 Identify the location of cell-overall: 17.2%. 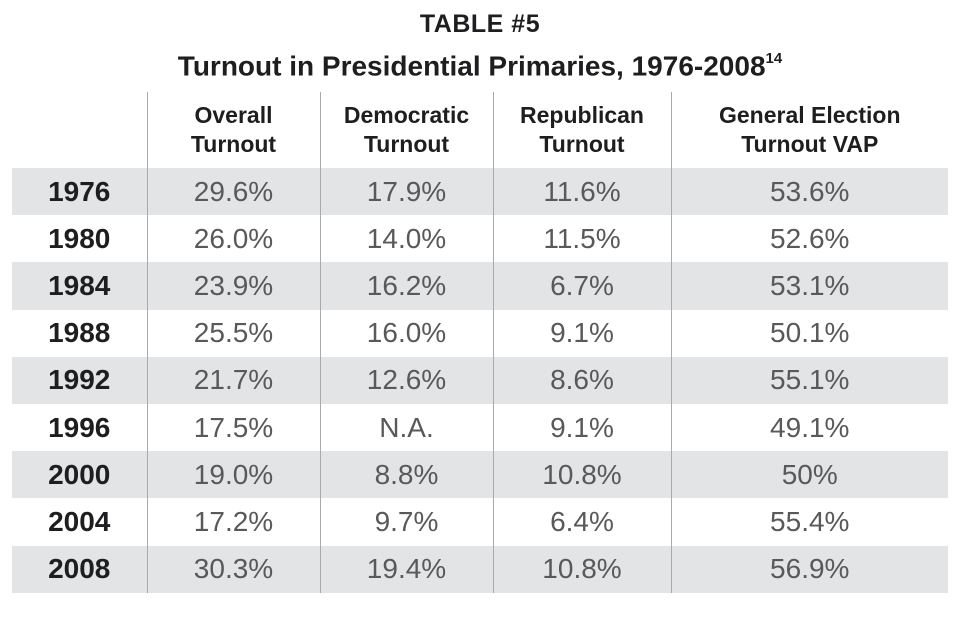
(233, 522).